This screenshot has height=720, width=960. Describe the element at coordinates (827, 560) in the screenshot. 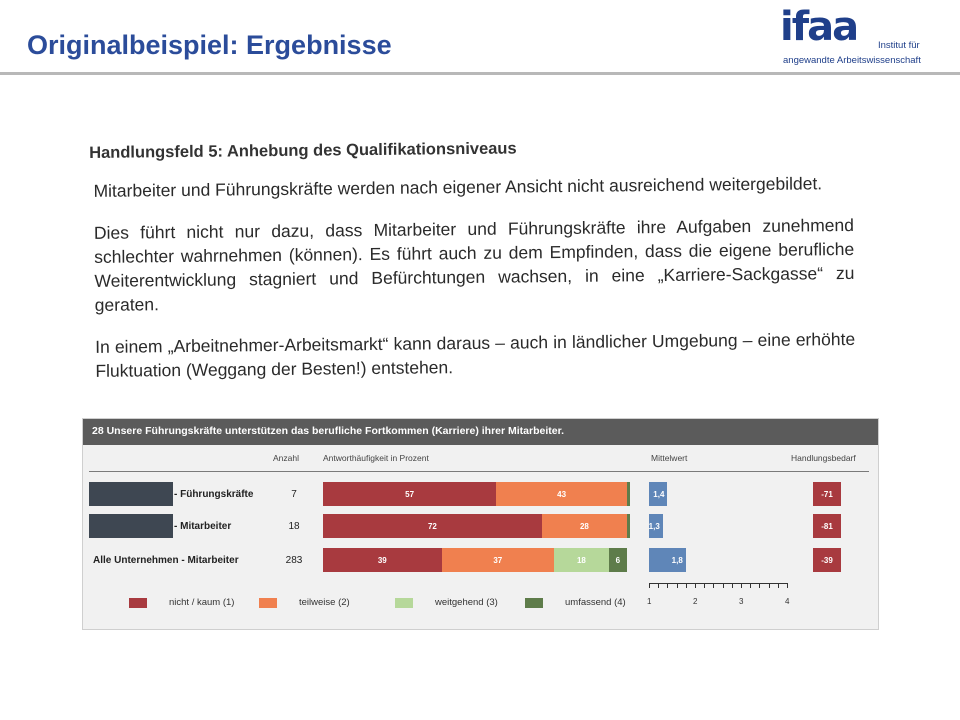

I see `action-need-value: -39` at that location.